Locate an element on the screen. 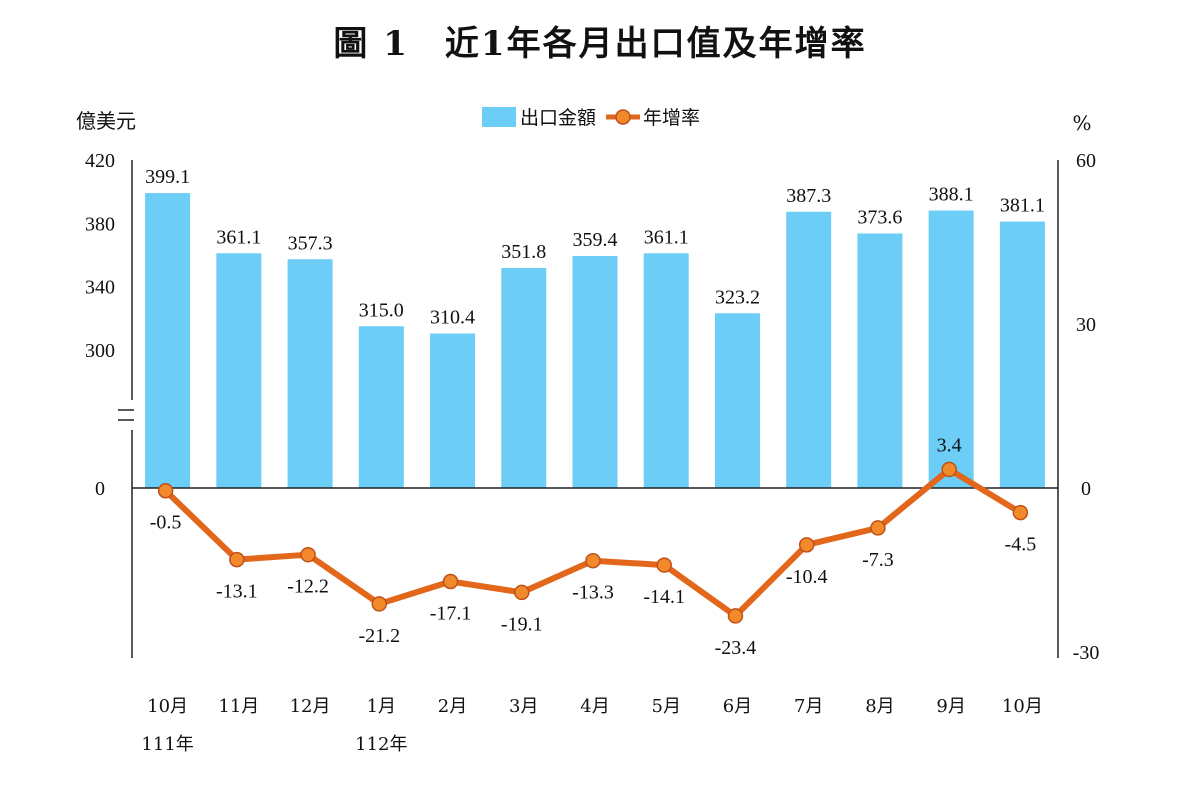 Image resolution: width=1200 pixels, height=800 pixels. left-axis-tick-label: 380 is located at coordinates (100, 224).